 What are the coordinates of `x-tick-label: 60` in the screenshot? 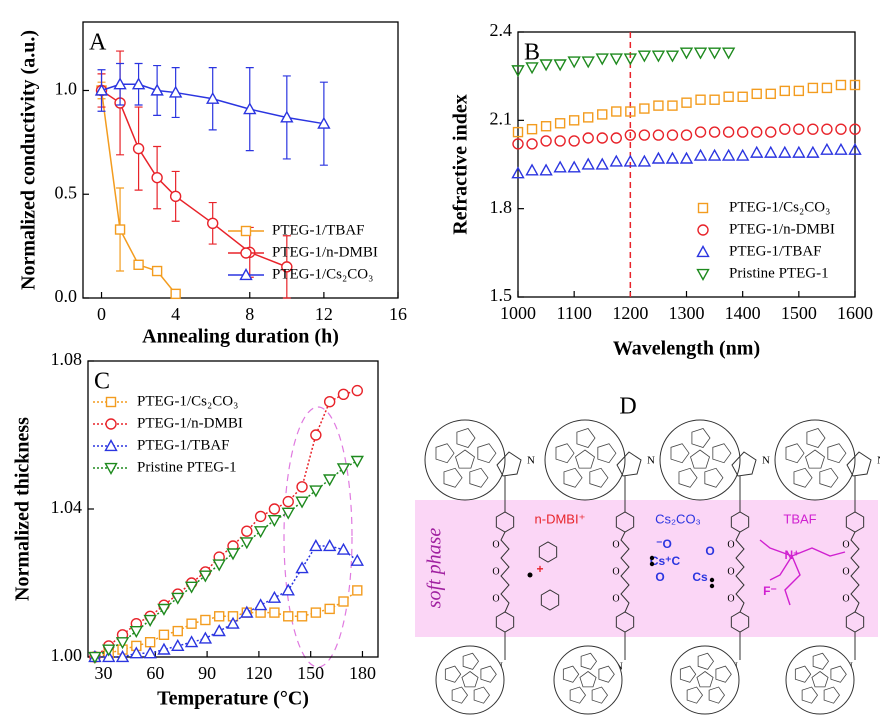 It's located at (155, 673).